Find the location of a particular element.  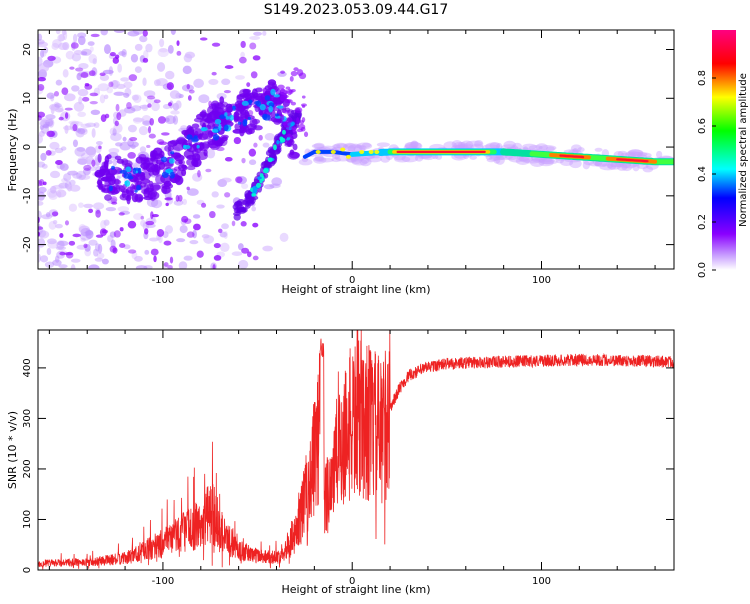

colorbar-tick-label-2: 0.4 is located at coordinates (702, 174).